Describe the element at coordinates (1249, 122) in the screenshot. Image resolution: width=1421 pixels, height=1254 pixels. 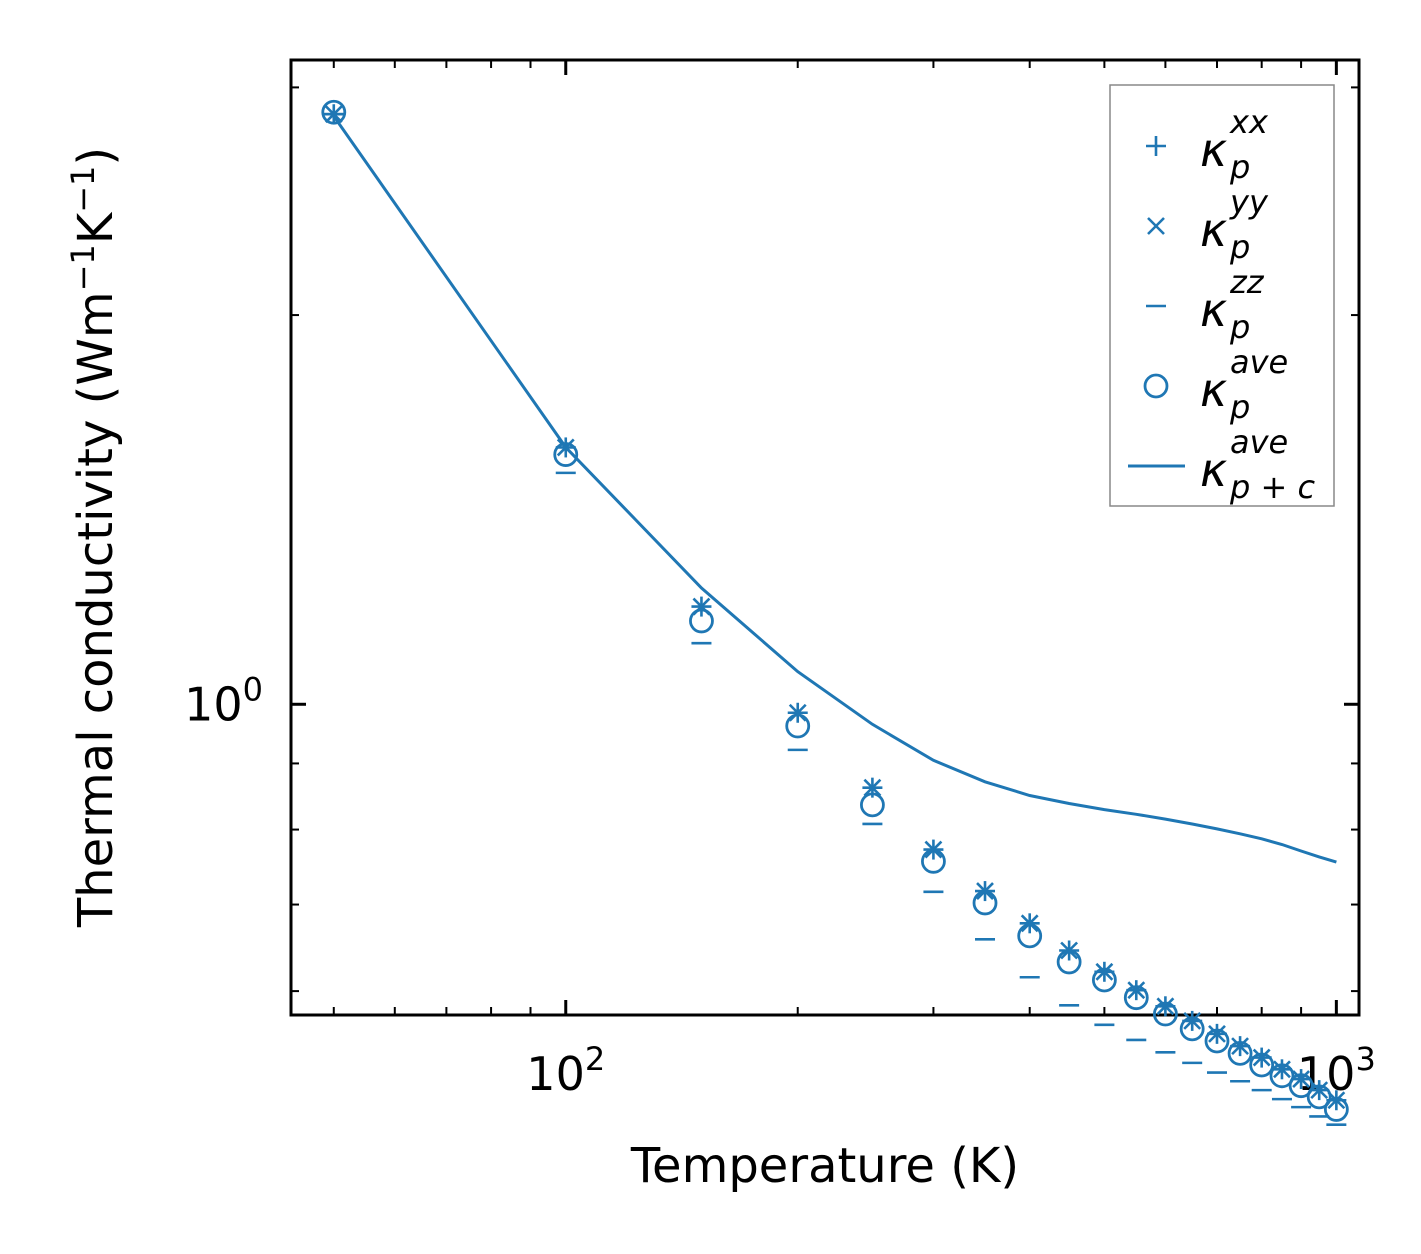
I see `legend-superscript: xx` at that location.